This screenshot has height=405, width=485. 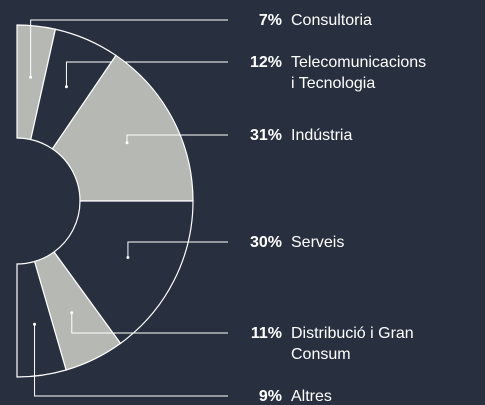 I want to click on value-label: 9%, so click(x=270, y=396).